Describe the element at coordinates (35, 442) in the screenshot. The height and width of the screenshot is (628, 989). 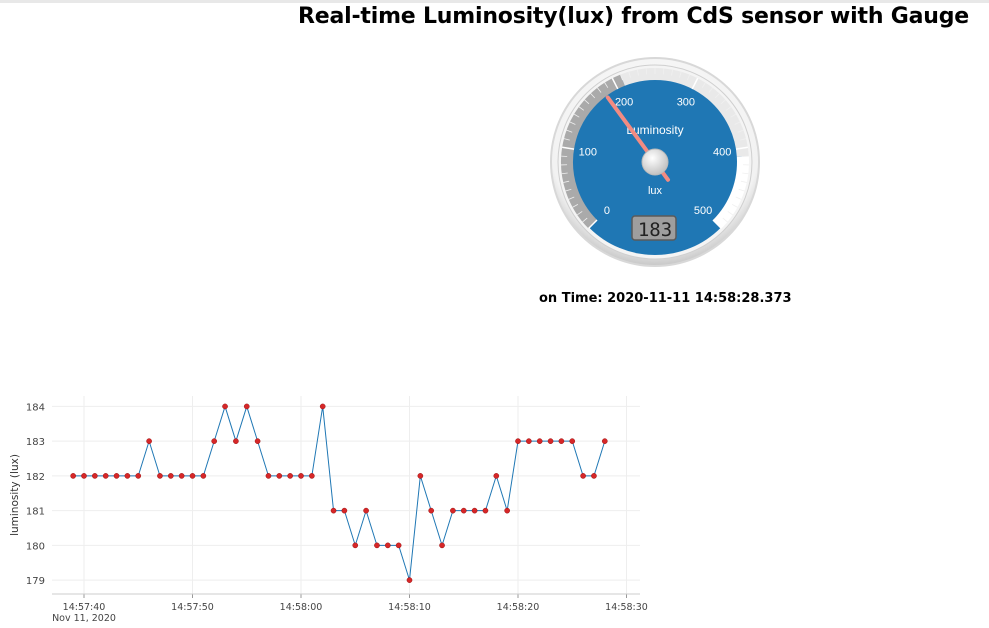
I see `y-tick-label: 183` at that location.